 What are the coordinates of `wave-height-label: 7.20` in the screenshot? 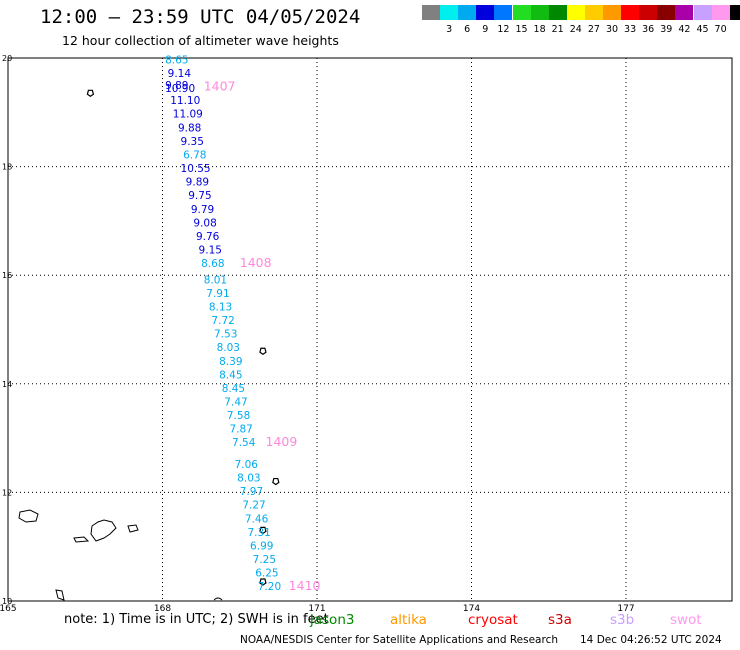 It's located at (269, 587).